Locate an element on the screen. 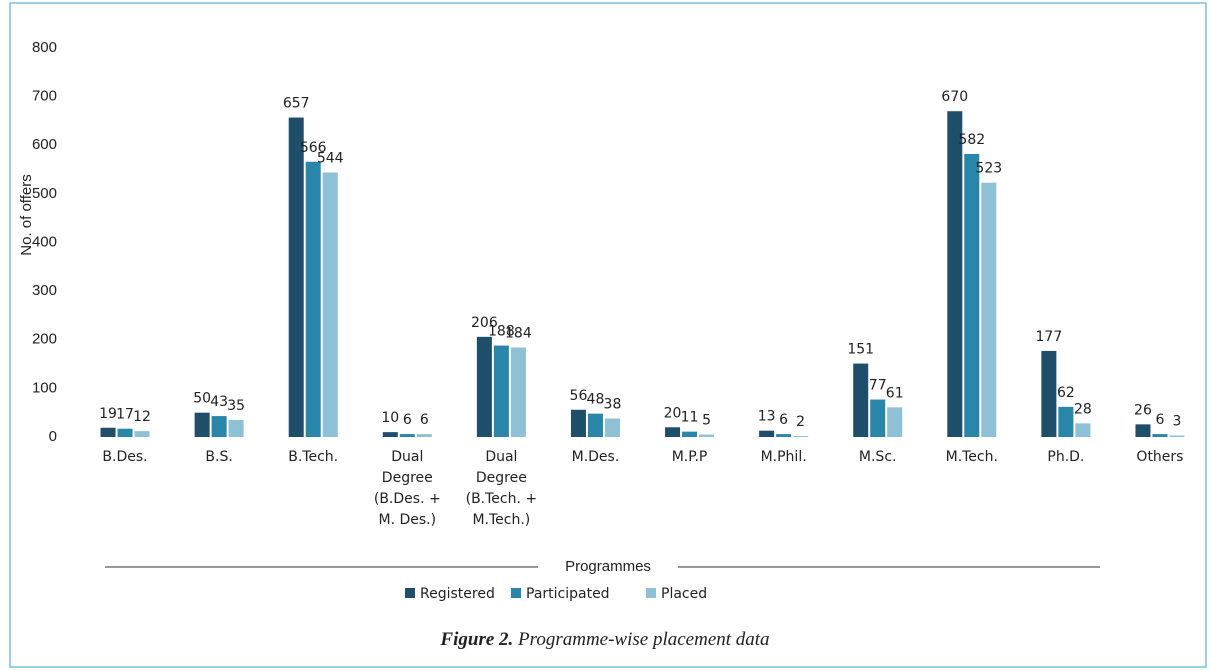 This screenshot has height=670, width=1211. value-label: 50 is located at coordinates (202, 399).